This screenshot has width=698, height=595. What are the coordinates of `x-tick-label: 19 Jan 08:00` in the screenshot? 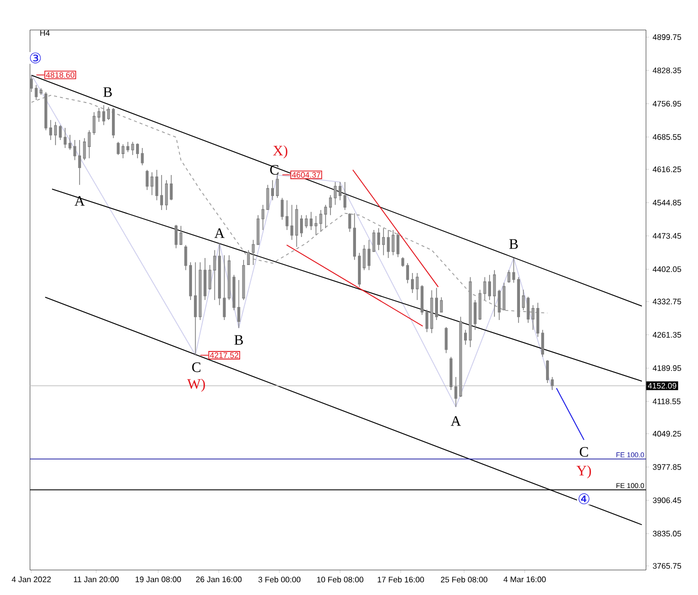 It's located at (158, 579).